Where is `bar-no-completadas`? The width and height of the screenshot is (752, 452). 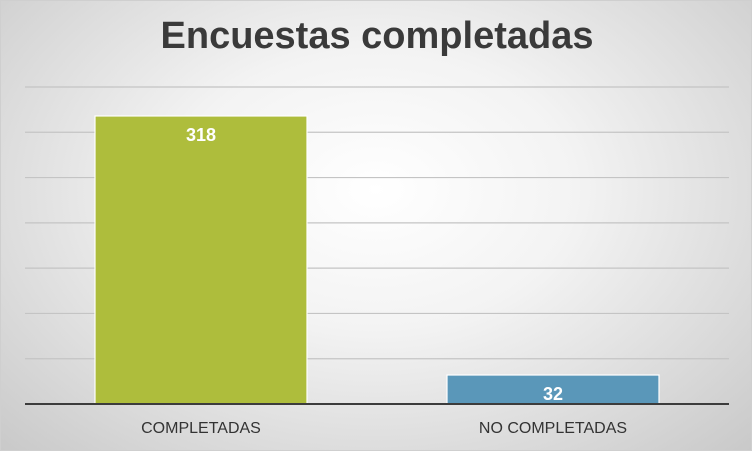
bar-no-completadas is located at coordinates (553, 389).